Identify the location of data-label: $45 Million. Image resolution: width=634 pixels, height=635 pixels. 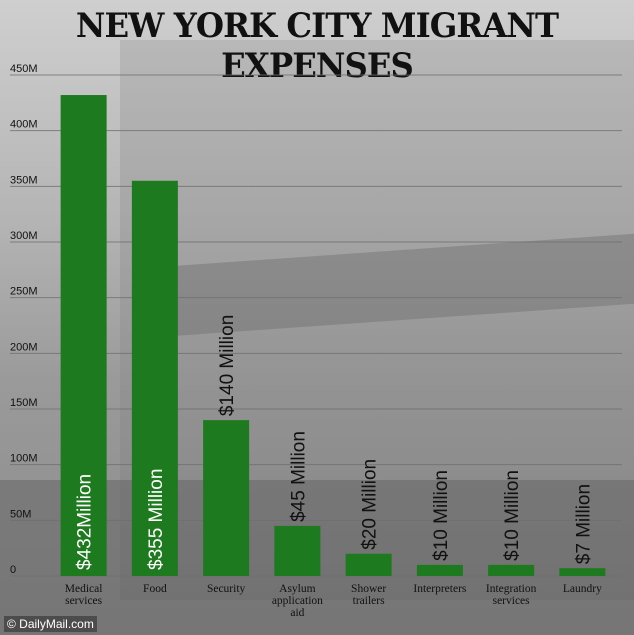
(298, 476).